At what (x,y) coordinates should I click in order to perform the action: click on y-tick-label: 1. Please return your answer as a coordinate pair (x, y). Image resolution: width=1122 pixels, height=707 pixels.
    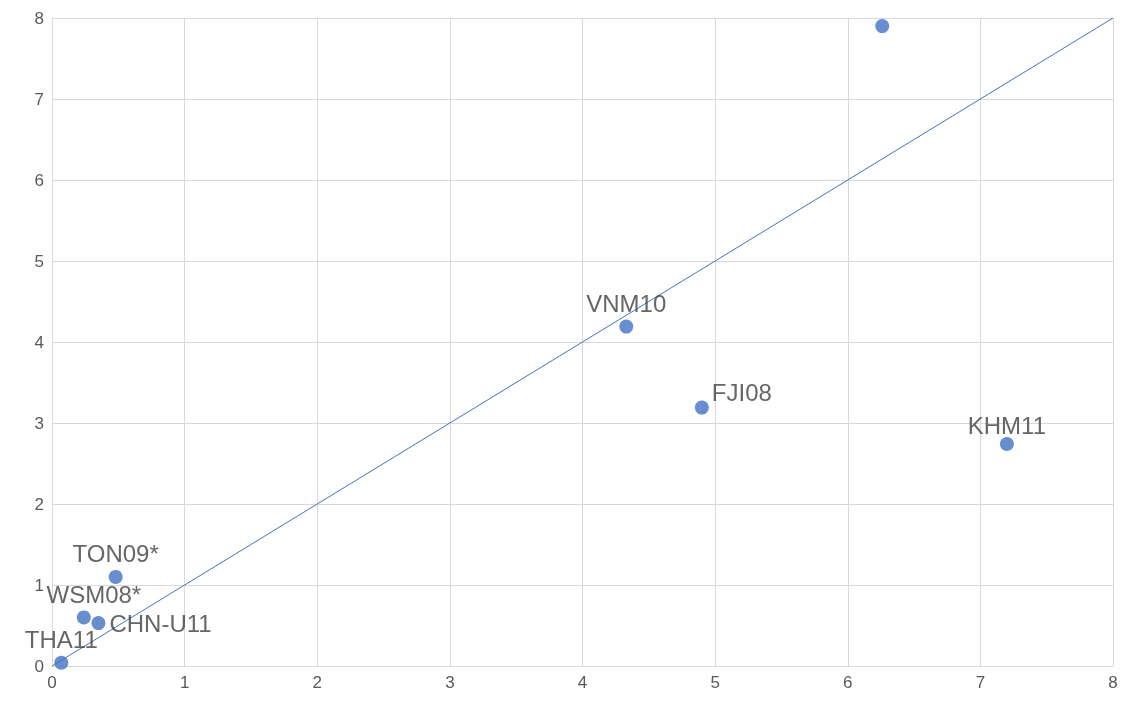
    Looking at the image, I should click on (39, 585).